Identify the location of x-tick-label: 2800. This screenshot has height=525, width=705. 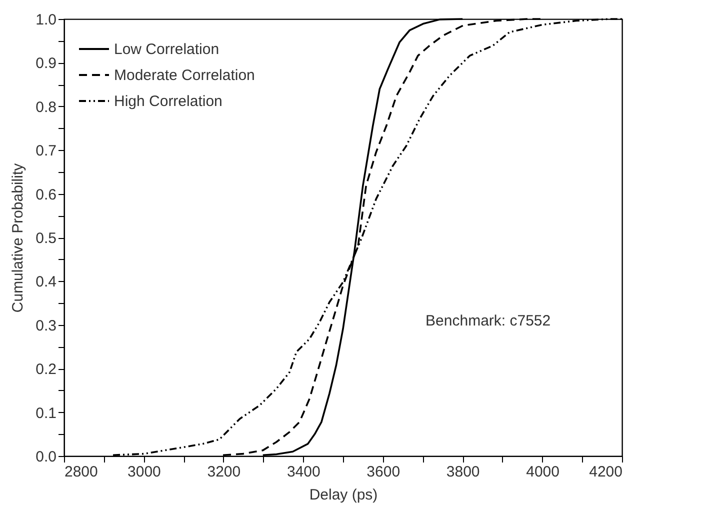
(81, 472).